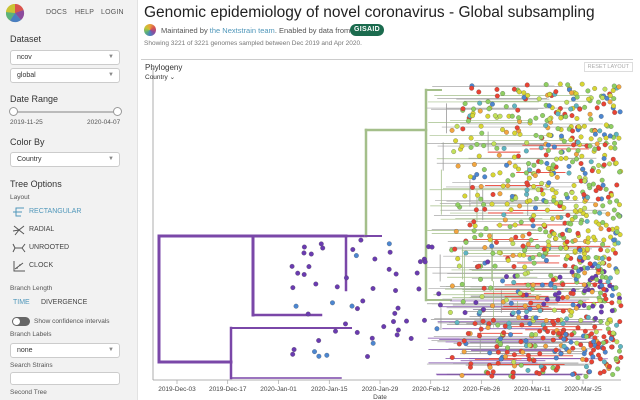  What do you see at coordinates (242, 30) in the screenshot?
I see `maintainer-link: the Nextstrain team` at bounding box center [242, 30].